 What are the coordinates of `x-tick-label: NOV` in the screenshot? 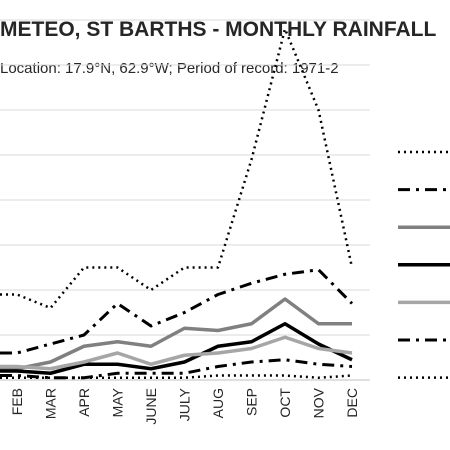 It's located at (319, 402).